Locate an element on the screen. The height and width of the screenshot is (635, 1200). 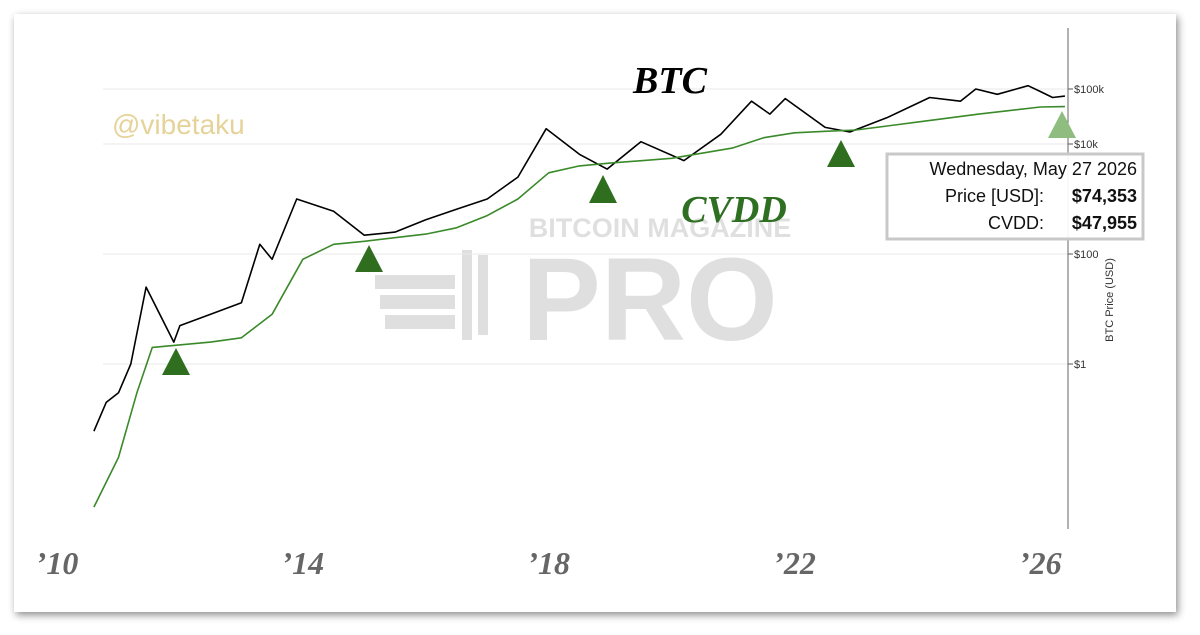
y-tick-label: $100 is located at coordinates (1086, 255).